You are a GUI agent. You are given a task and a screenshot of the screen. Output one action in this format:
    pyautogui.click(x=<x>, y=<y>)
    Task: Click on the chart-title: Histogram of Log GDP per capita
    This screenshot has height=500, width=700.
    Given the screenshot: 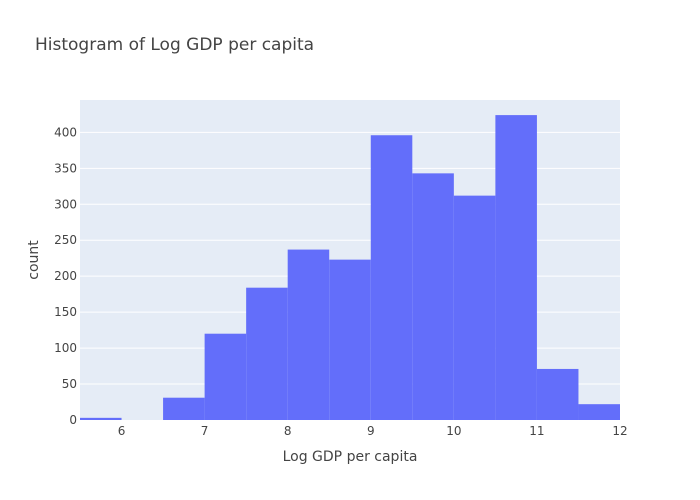 What is the action you would take?
    pyautogui.click(x=174, y=45)
    